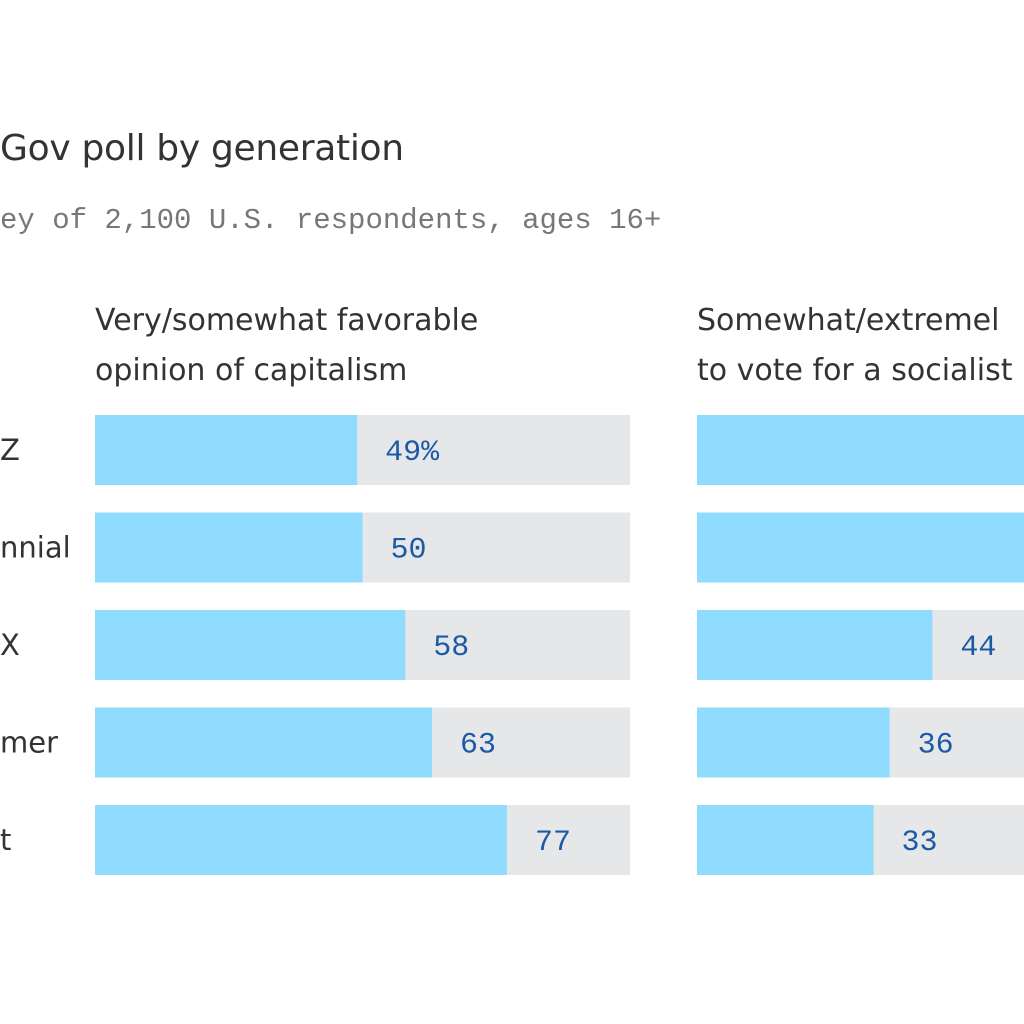 The image size is (1024, 1024). What do you see at coordinates (29, 743) in the screenshot?
I see `category-label: mer` at bounding box center [29, 743].